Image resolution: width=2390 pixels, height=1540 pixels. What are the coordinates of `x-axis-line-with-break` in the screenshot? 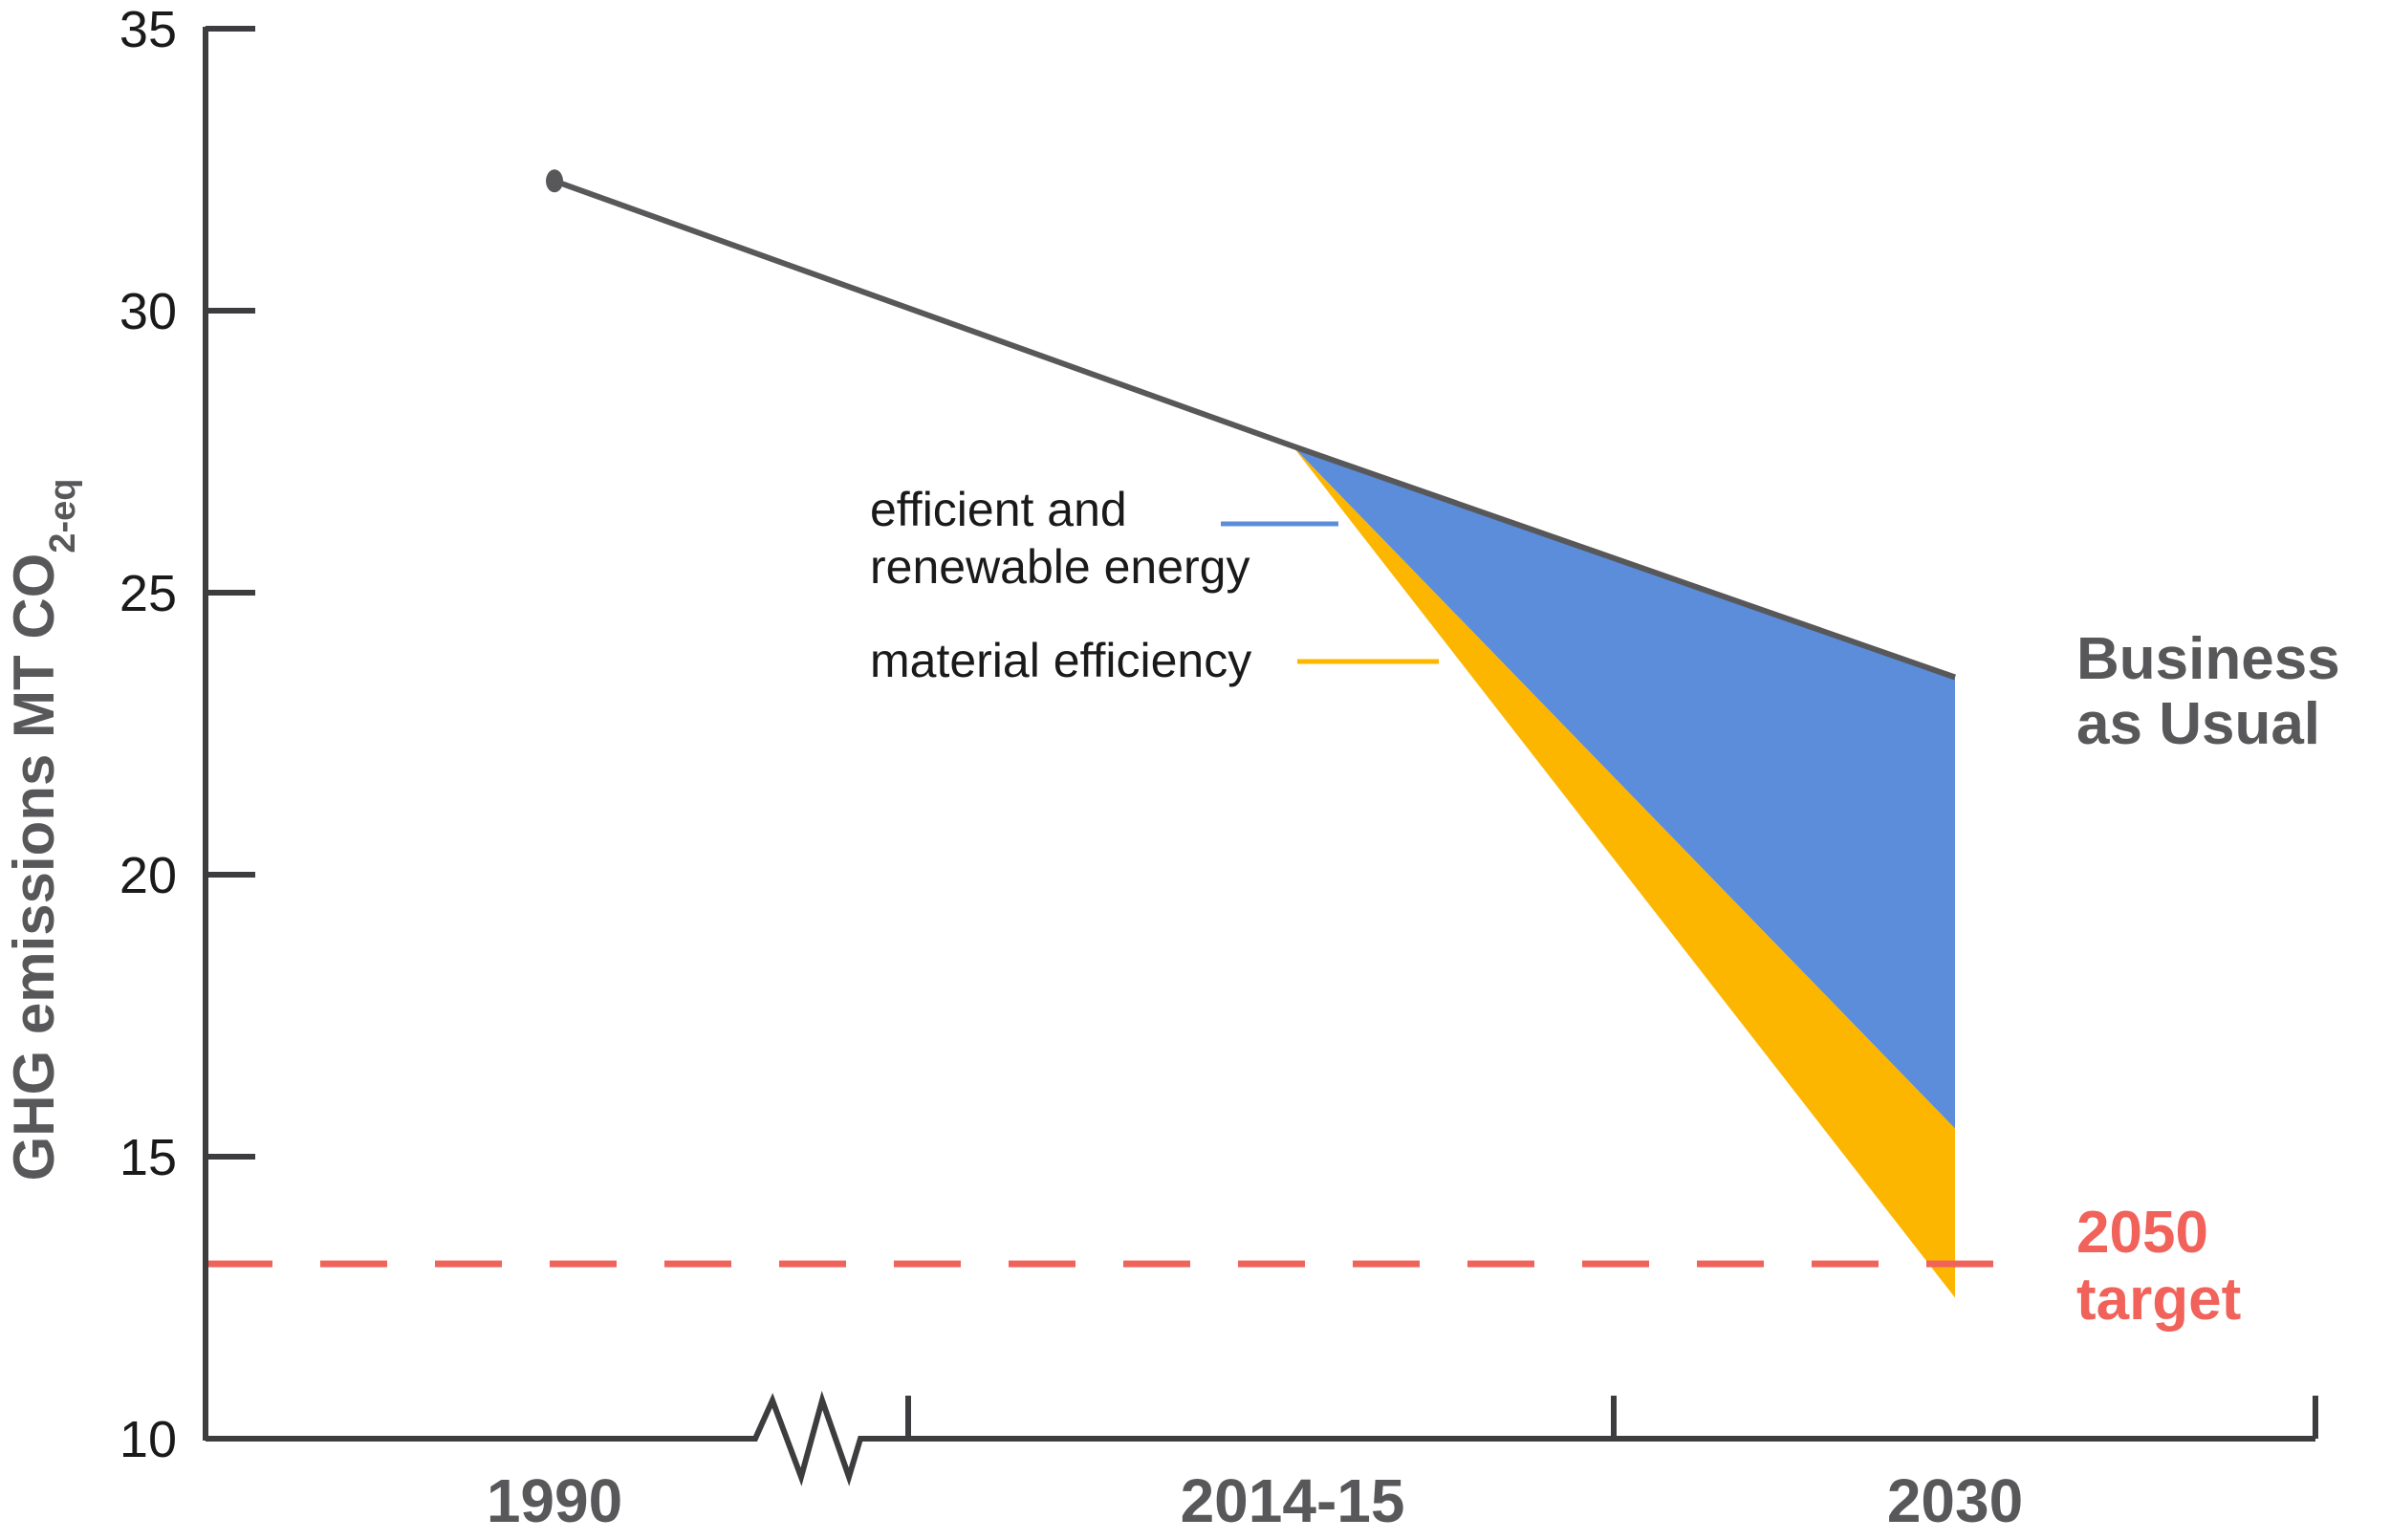 It's located at (1260, 1438).